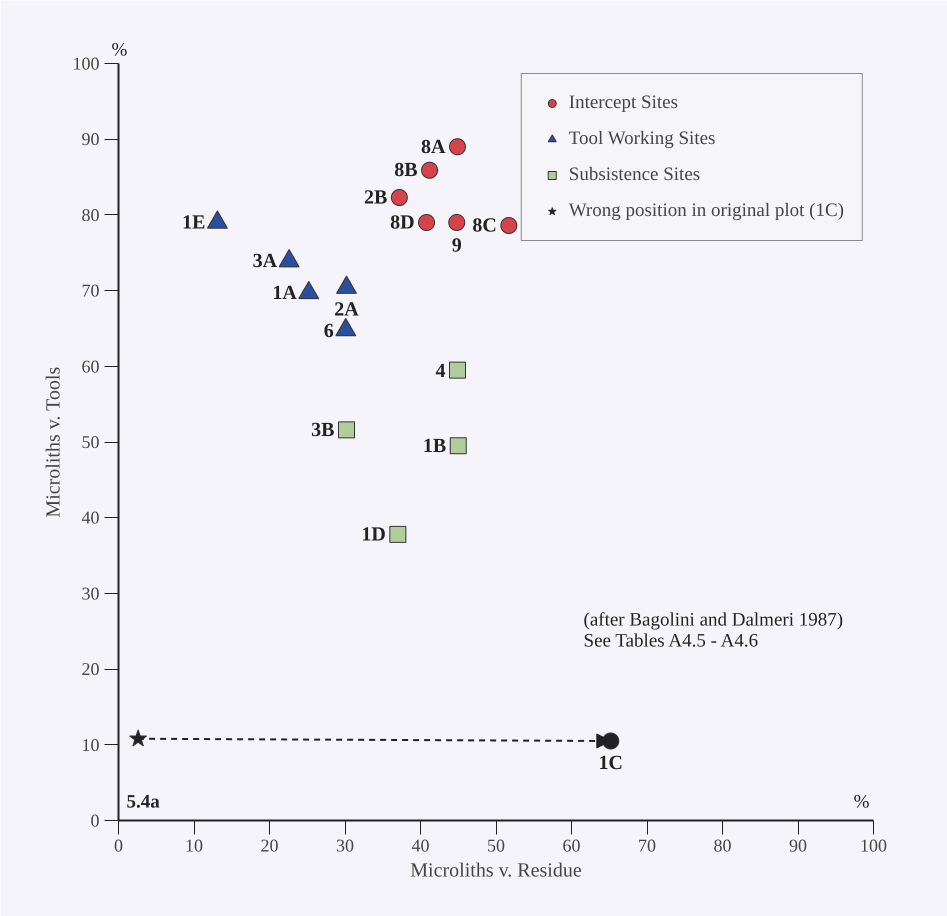 This screenshot has height=916, width=947. What do you see at coordinates (345, 846) in the screenshot?
I see `x-tick-label: 30` at bounding box center [345, 846].